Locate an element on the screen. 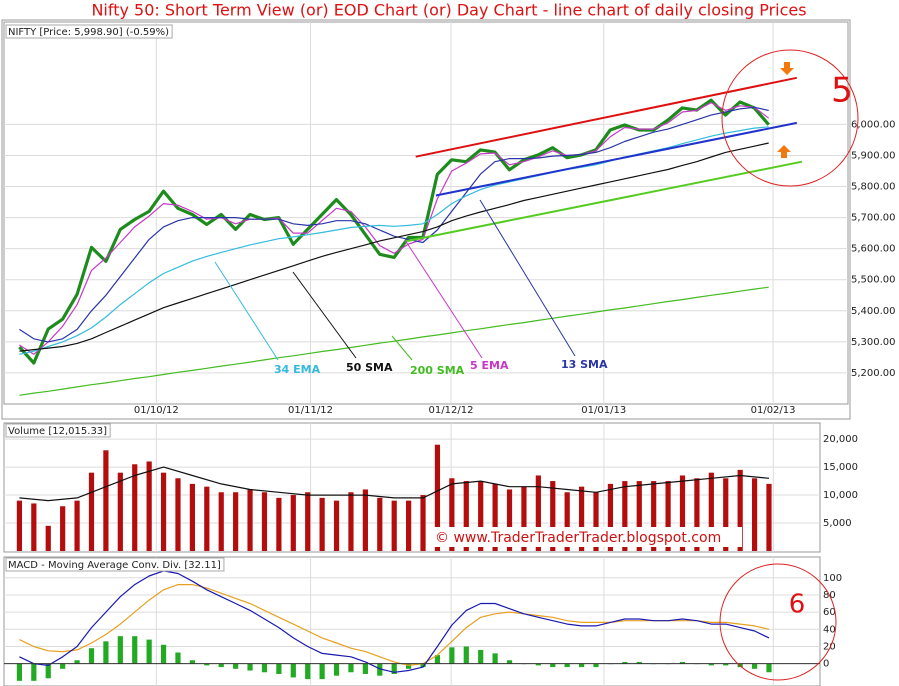  y-tick-label: 100 is located at coordinates (832, 578).